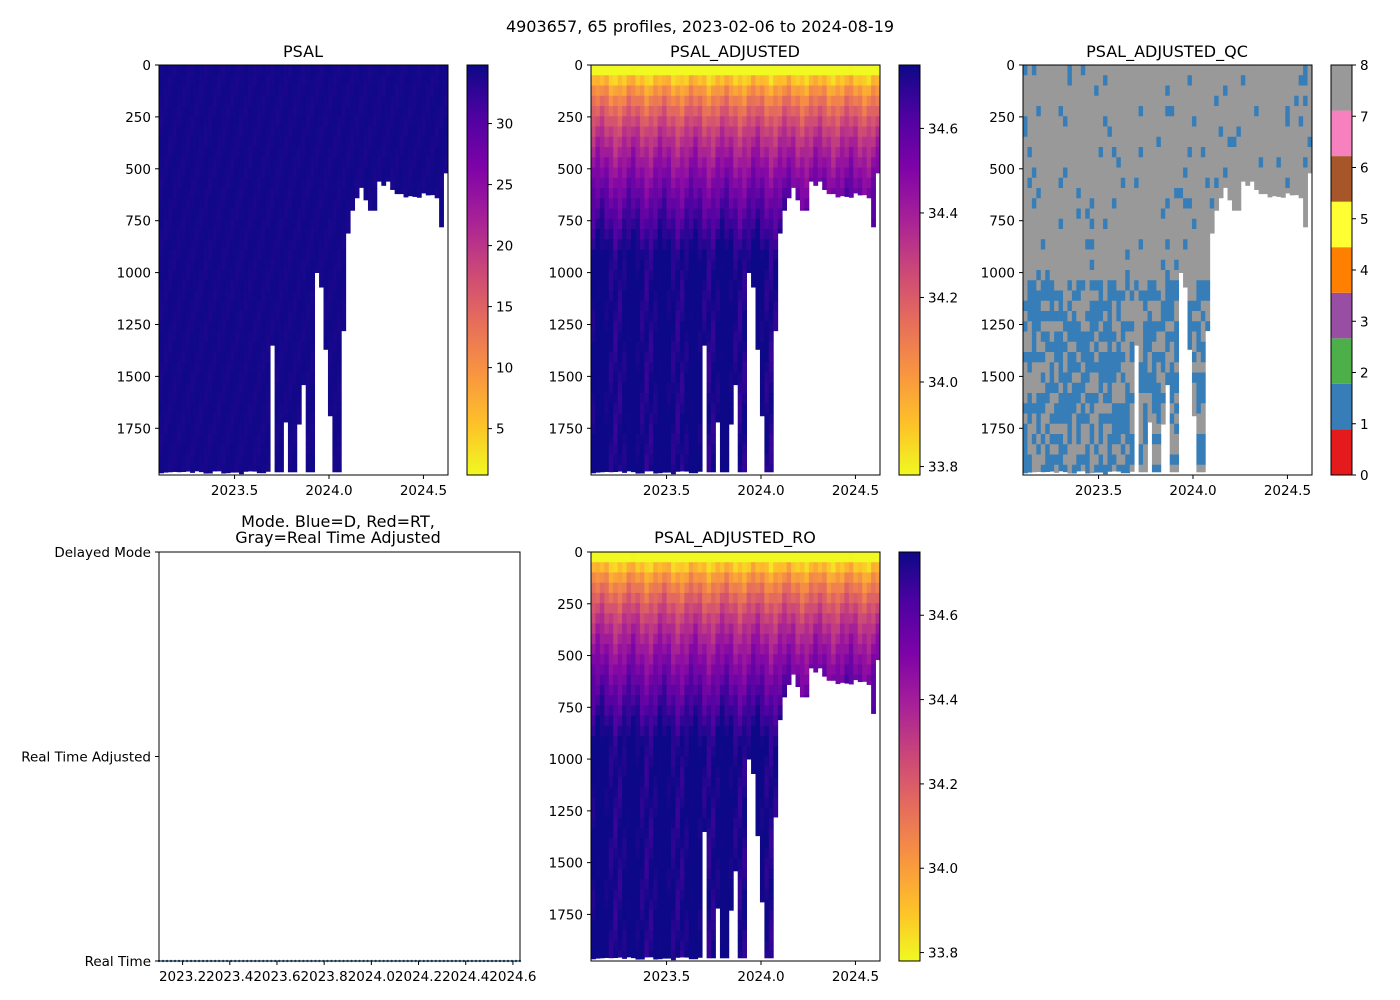 This screenshot has width=1400, height=1000. Describe the element at coordinates (570, 222) in the screenshot. I see `y-tick-label: 750` at that location.